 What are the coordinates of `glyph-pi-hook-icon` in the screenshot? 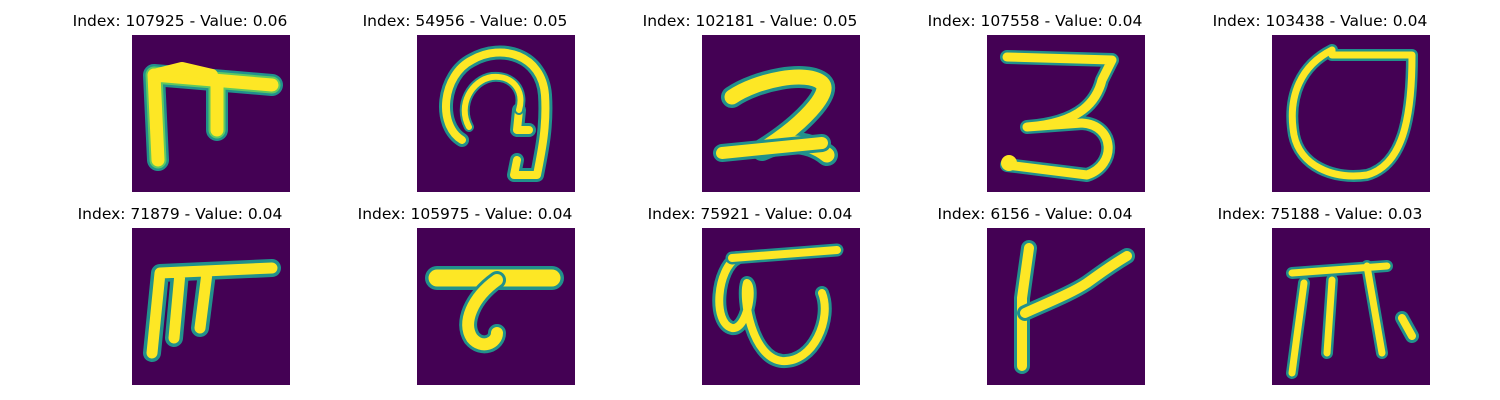 It's located at (211, 113).